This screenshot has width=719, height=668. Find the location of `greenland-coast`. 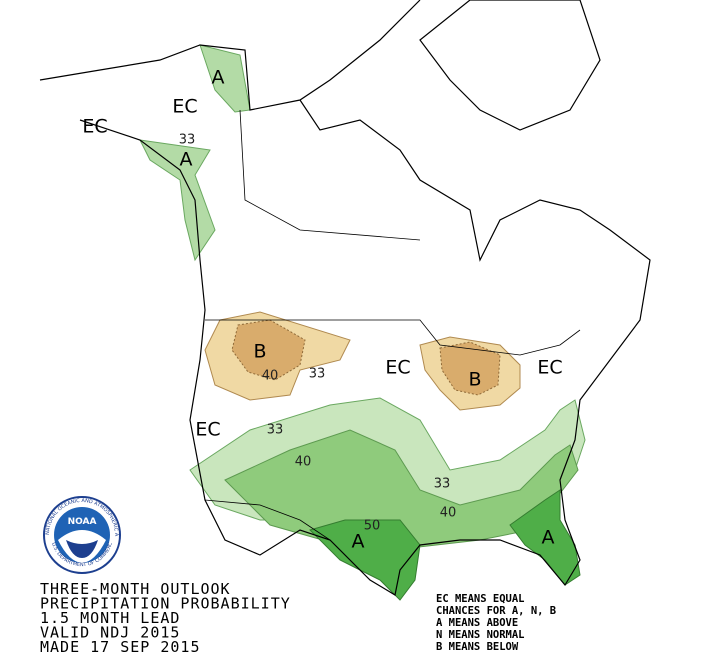

greenland-coast is located at coordinates (510, 65).